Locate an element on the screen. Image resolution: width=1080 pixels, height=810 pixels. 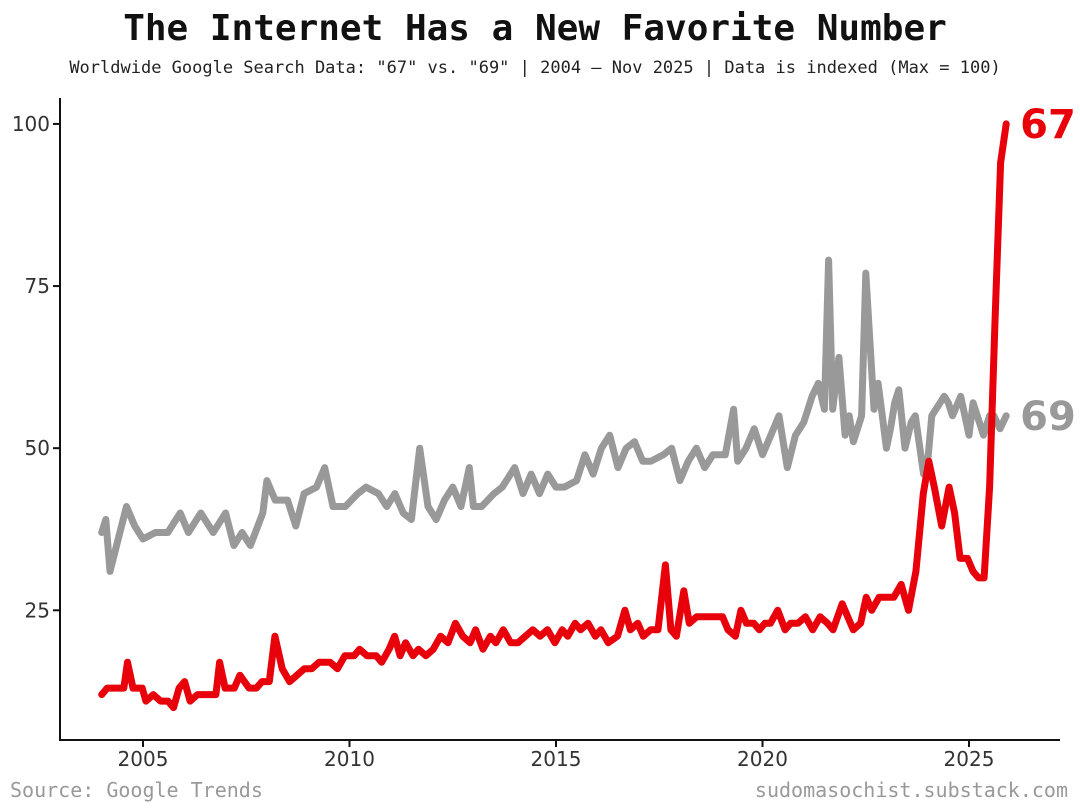
y-axis-ticks: 25 50 75 100 is located at coordinates (36, 367).